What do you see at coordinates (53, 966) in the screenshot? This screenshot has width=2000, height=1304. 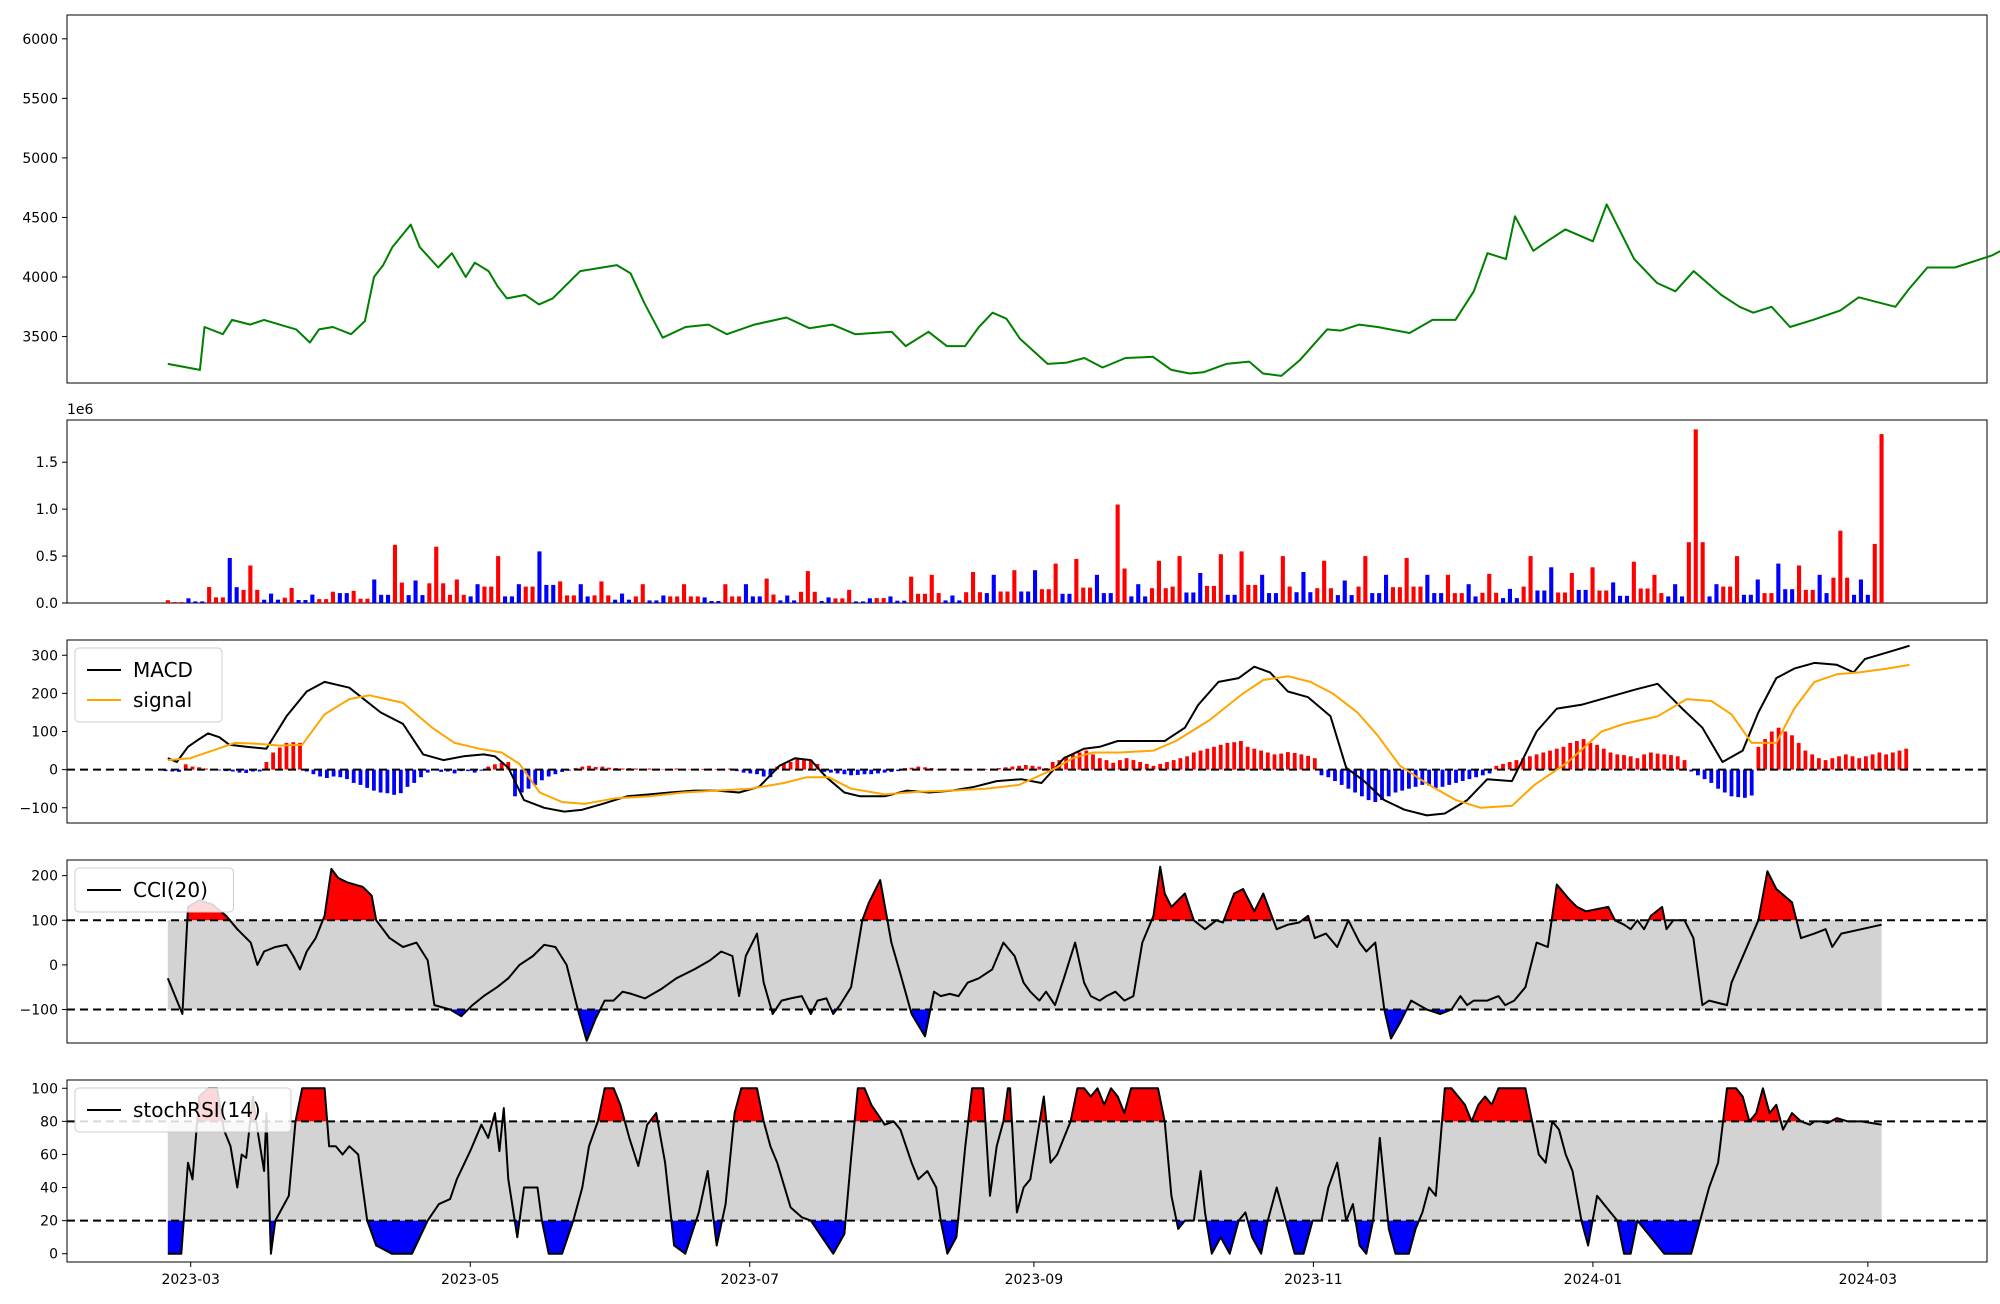 I see `y-tick-label: 0` at bounding box center [53, 966].